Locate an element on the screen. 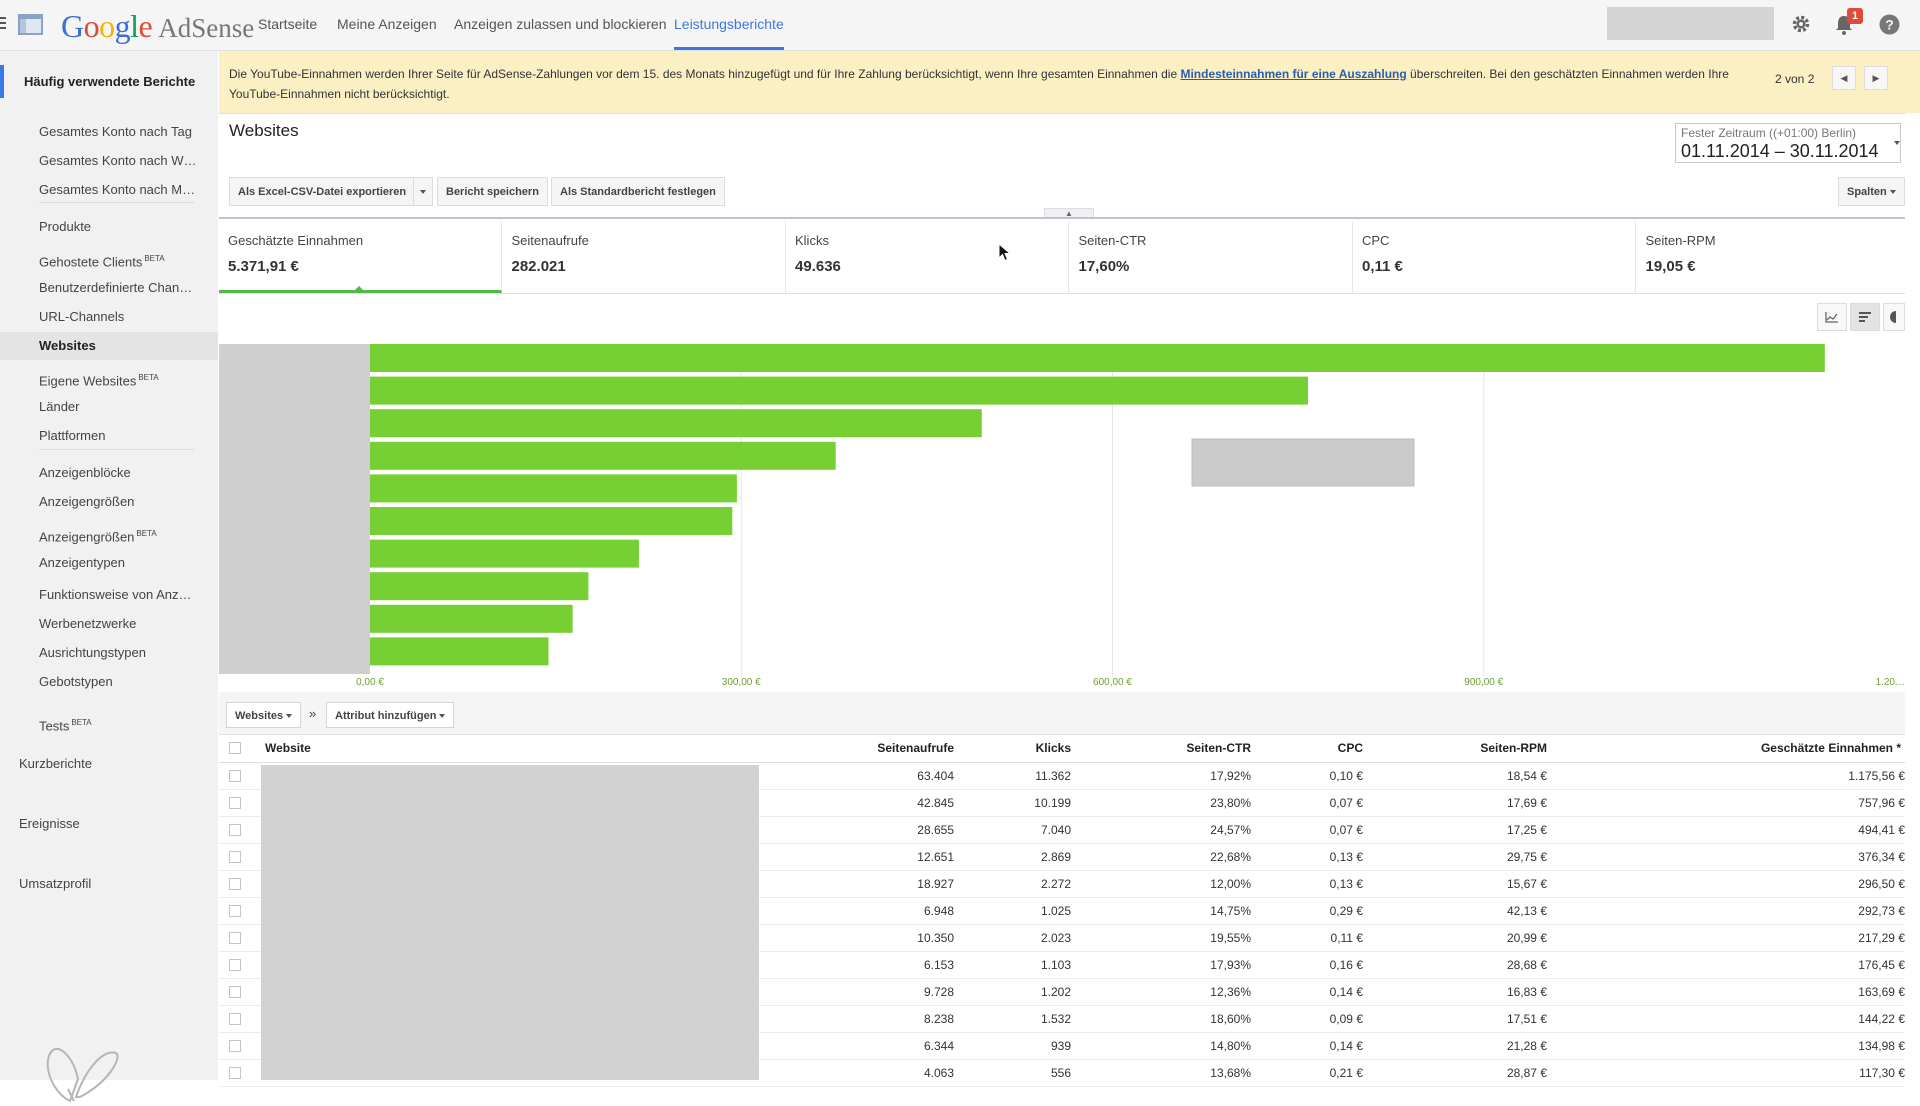 Image resolution: width=1920 pixels, height=1106 pixels. export-options-dropdown is located at coordinates (423, 191).